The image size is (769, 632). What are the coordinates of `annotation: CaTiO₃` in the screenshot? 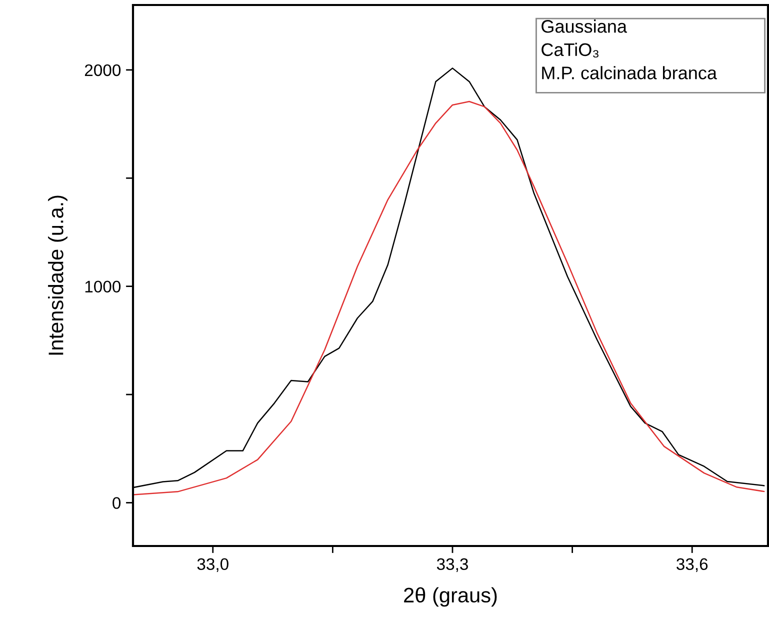 It's located at (570, 50).